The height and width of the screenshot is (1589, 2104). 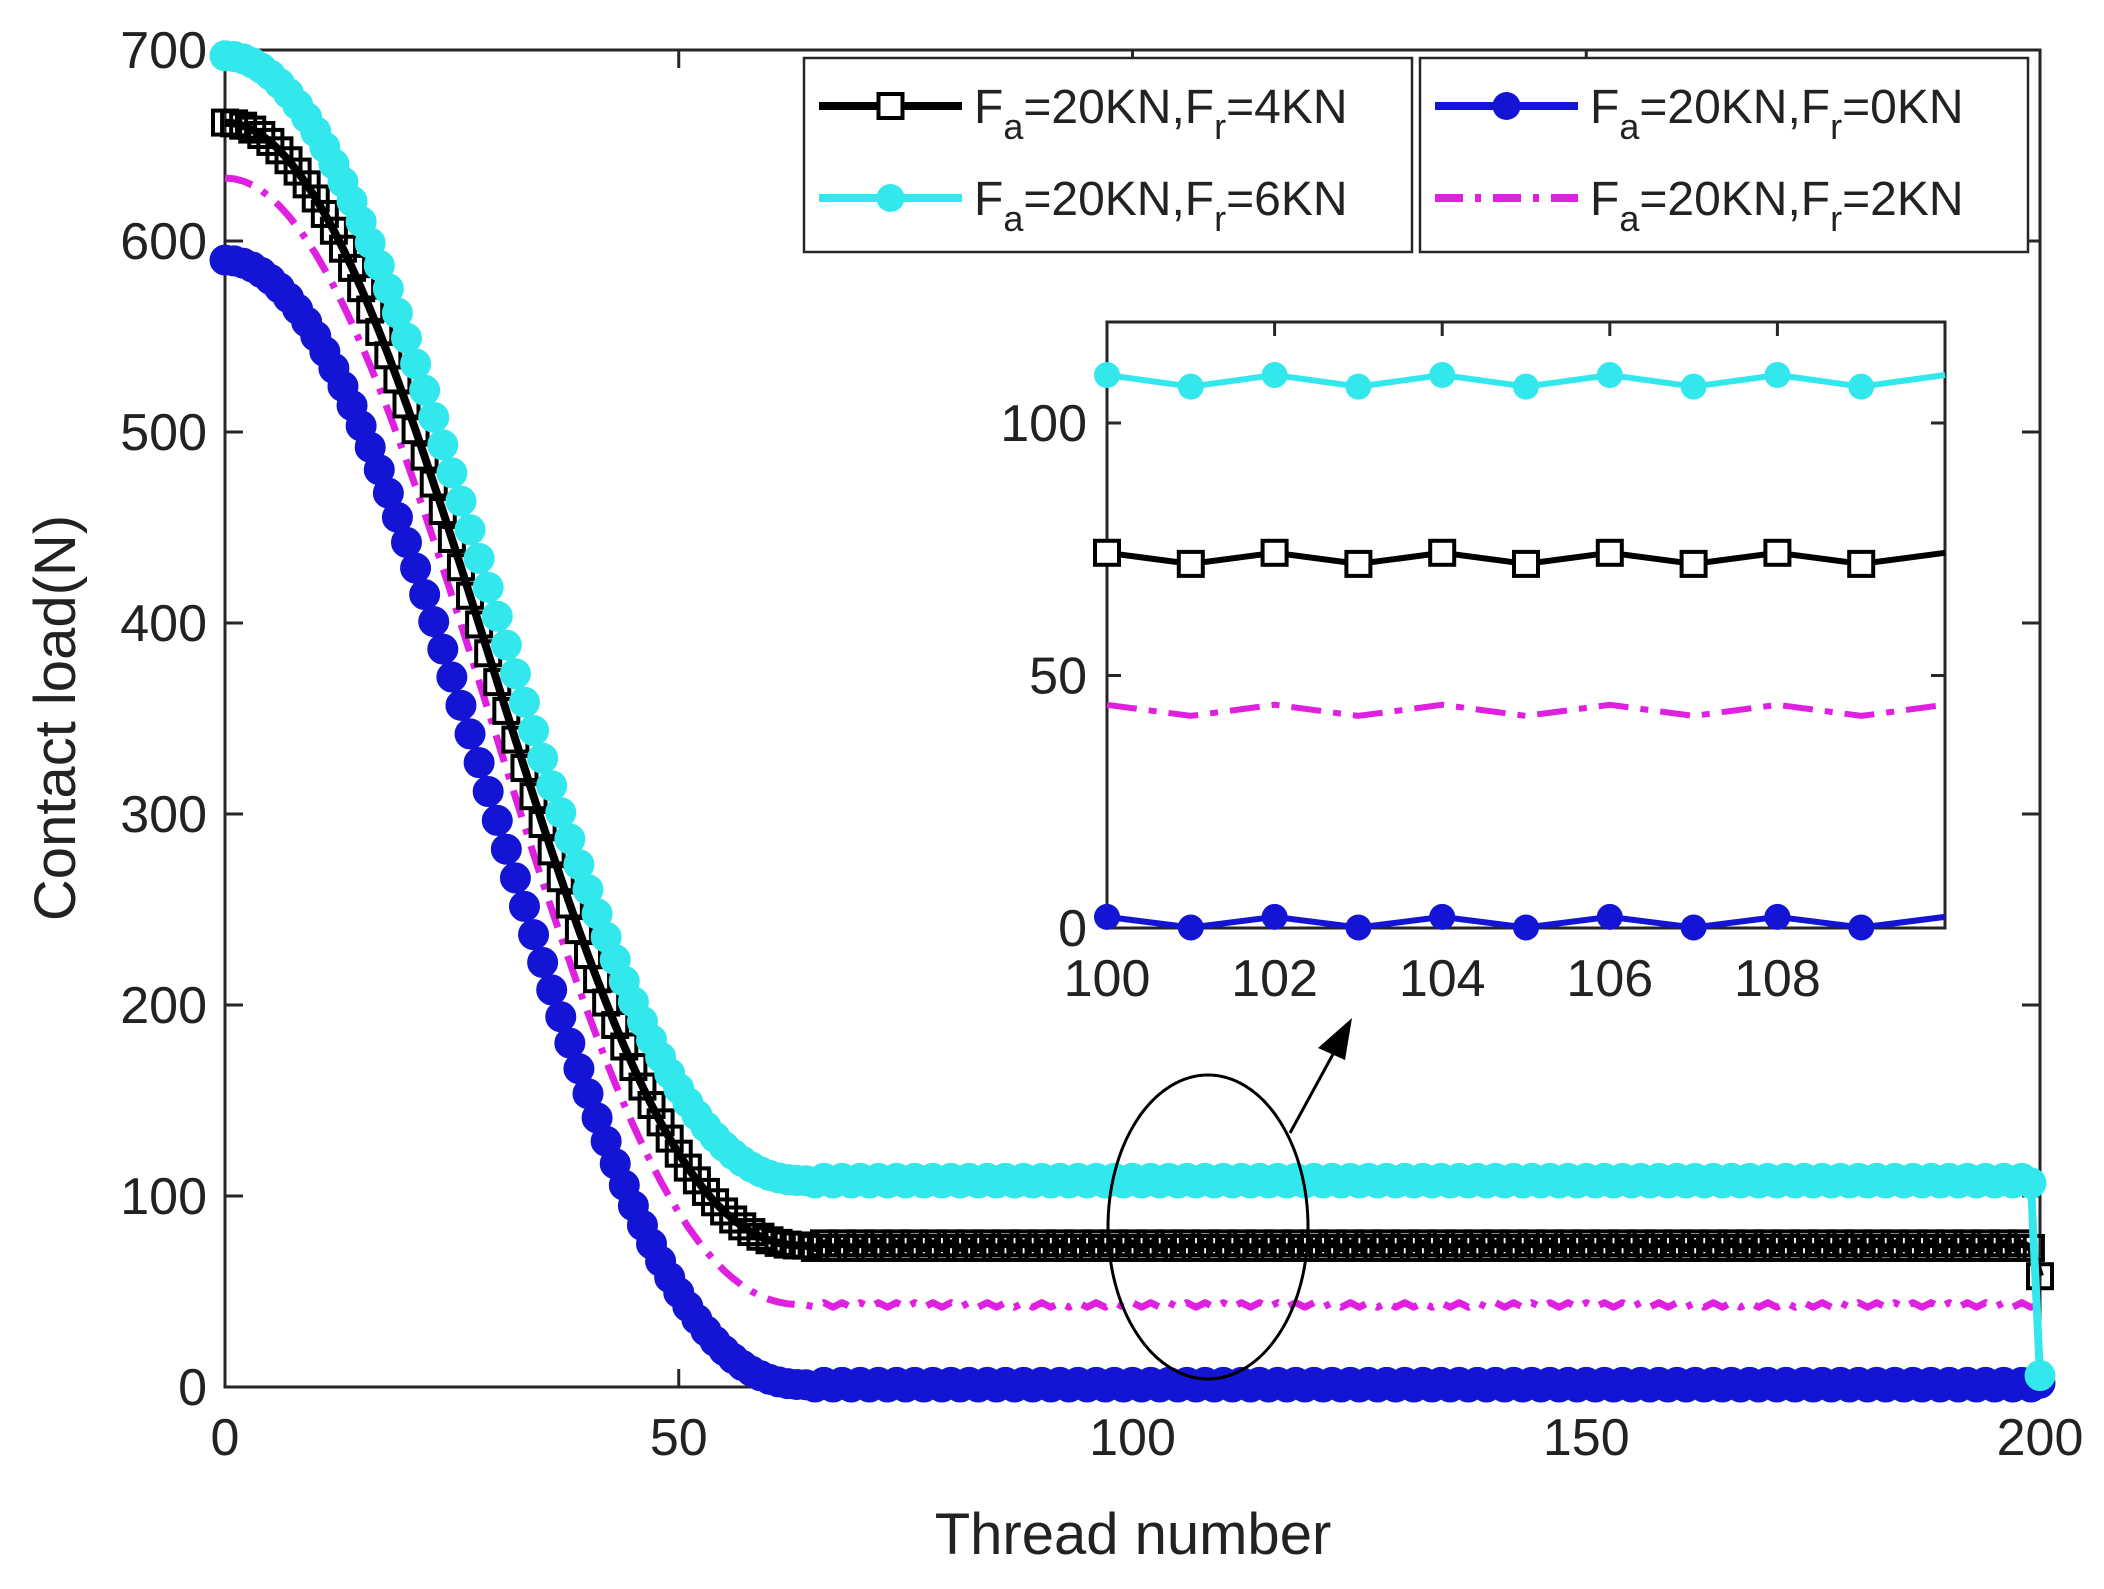 What do you see at coordinates (1520, 381) in the screenshot?
I see `inset-series-fa-20kn-fr-6kn` at bounding box center [1520, 381].